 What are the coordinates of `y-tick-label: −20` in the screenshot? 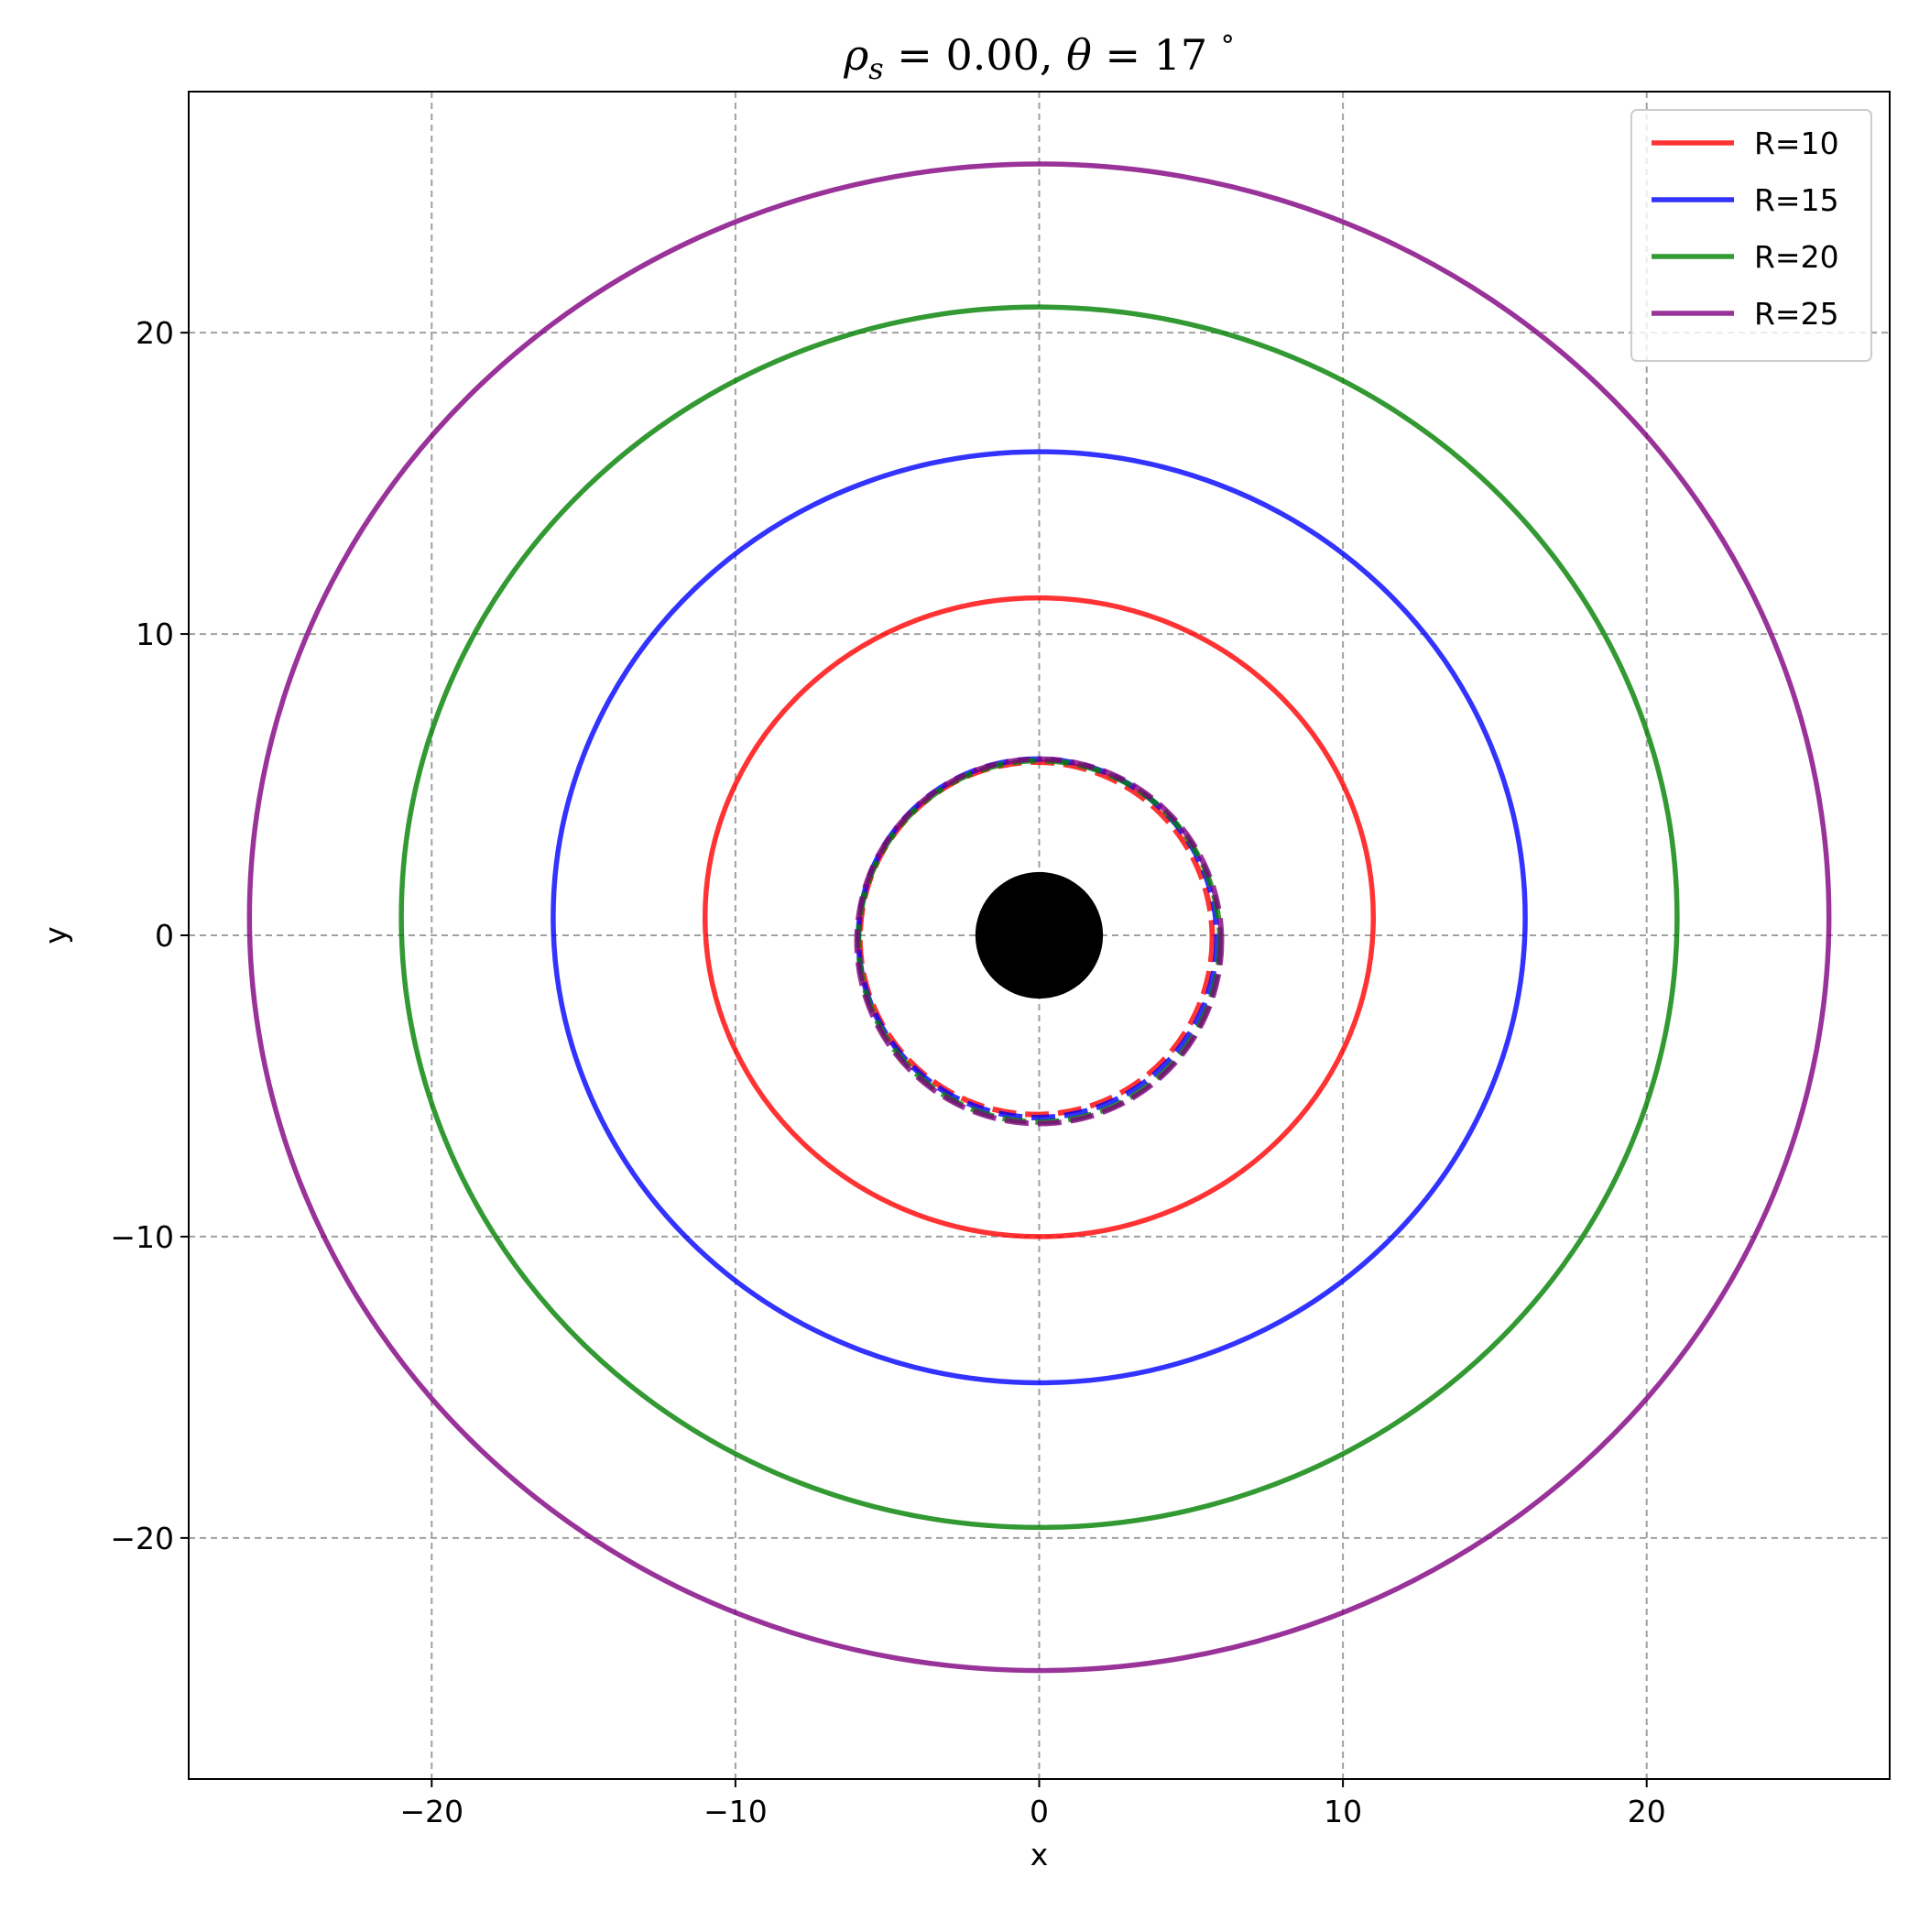 It's located at (142, 1539).